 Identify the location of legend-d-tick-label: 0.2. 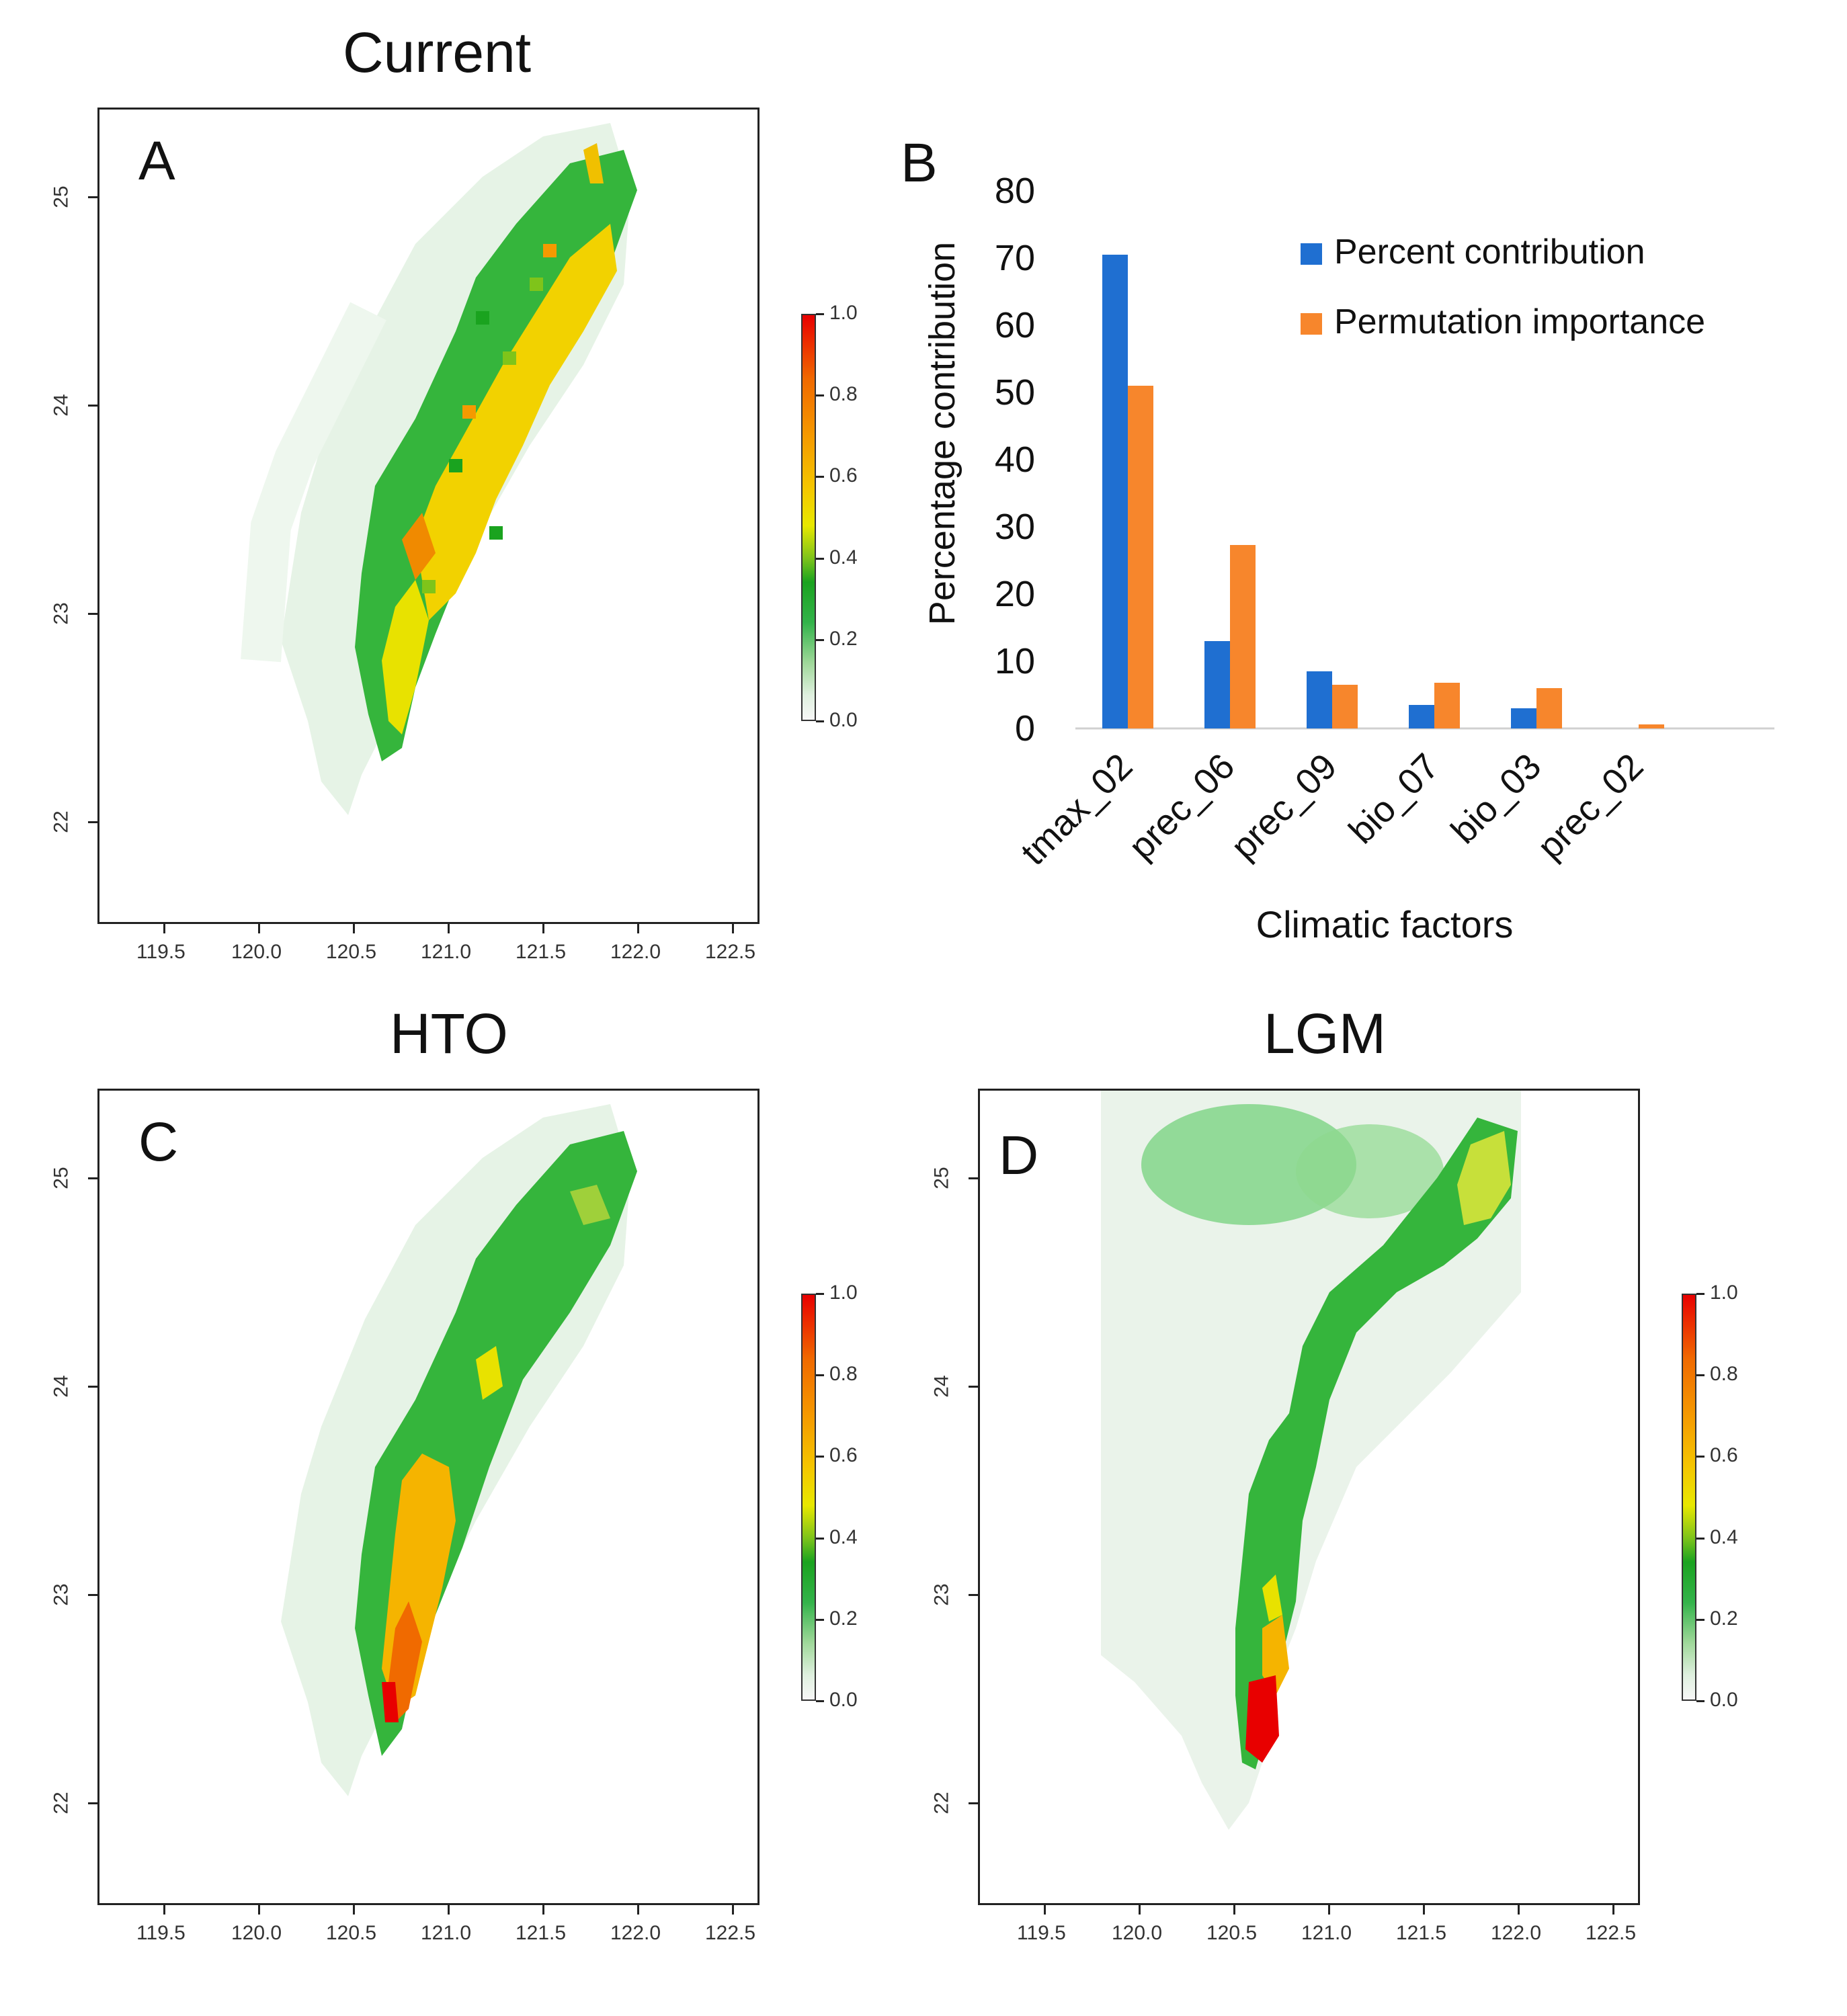
(1724, 1619).